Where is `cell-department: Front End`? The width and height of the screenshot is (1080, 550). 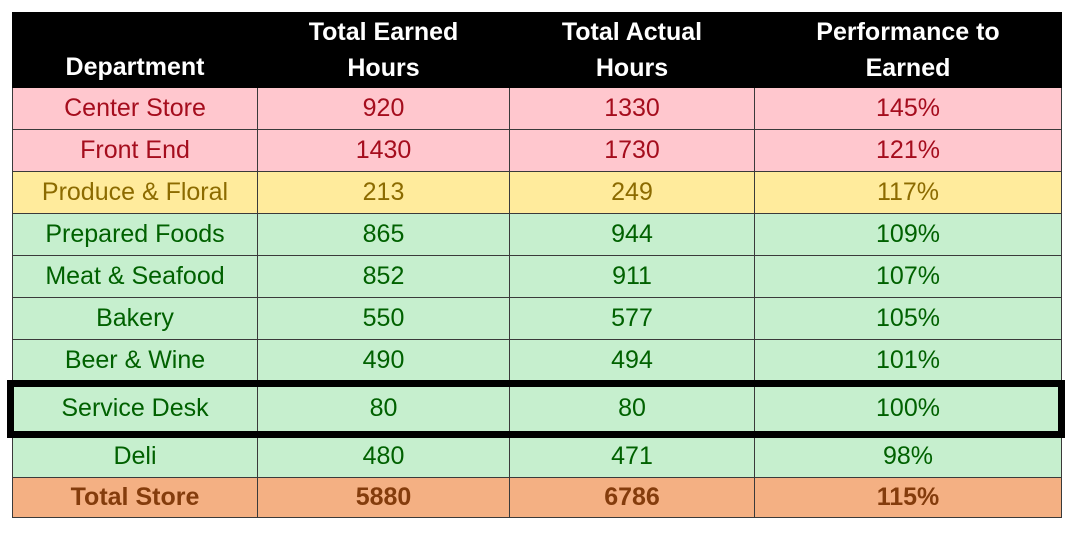
cell-department: Front End is located at coordinates (135, 151).